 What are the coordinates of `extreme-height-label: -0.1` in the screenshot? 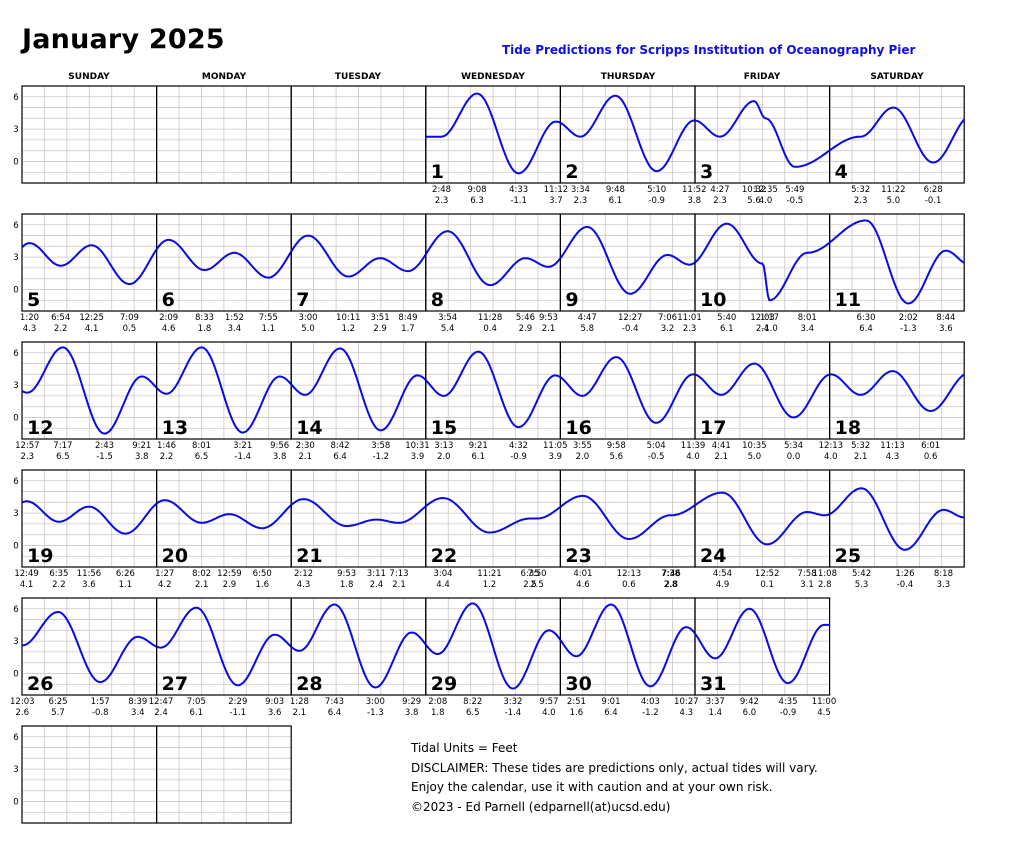 It's located at (933, 201).